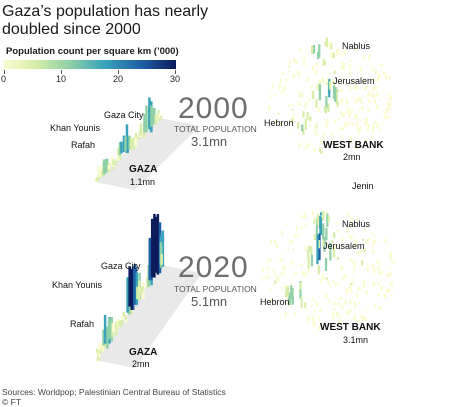 This screenshot has height=407, width=474. What do you see at coordinates (75, 128) in the screenshot?
I see `city-label-khan-younis: Khan Younis` at bounding box center [75, 128].